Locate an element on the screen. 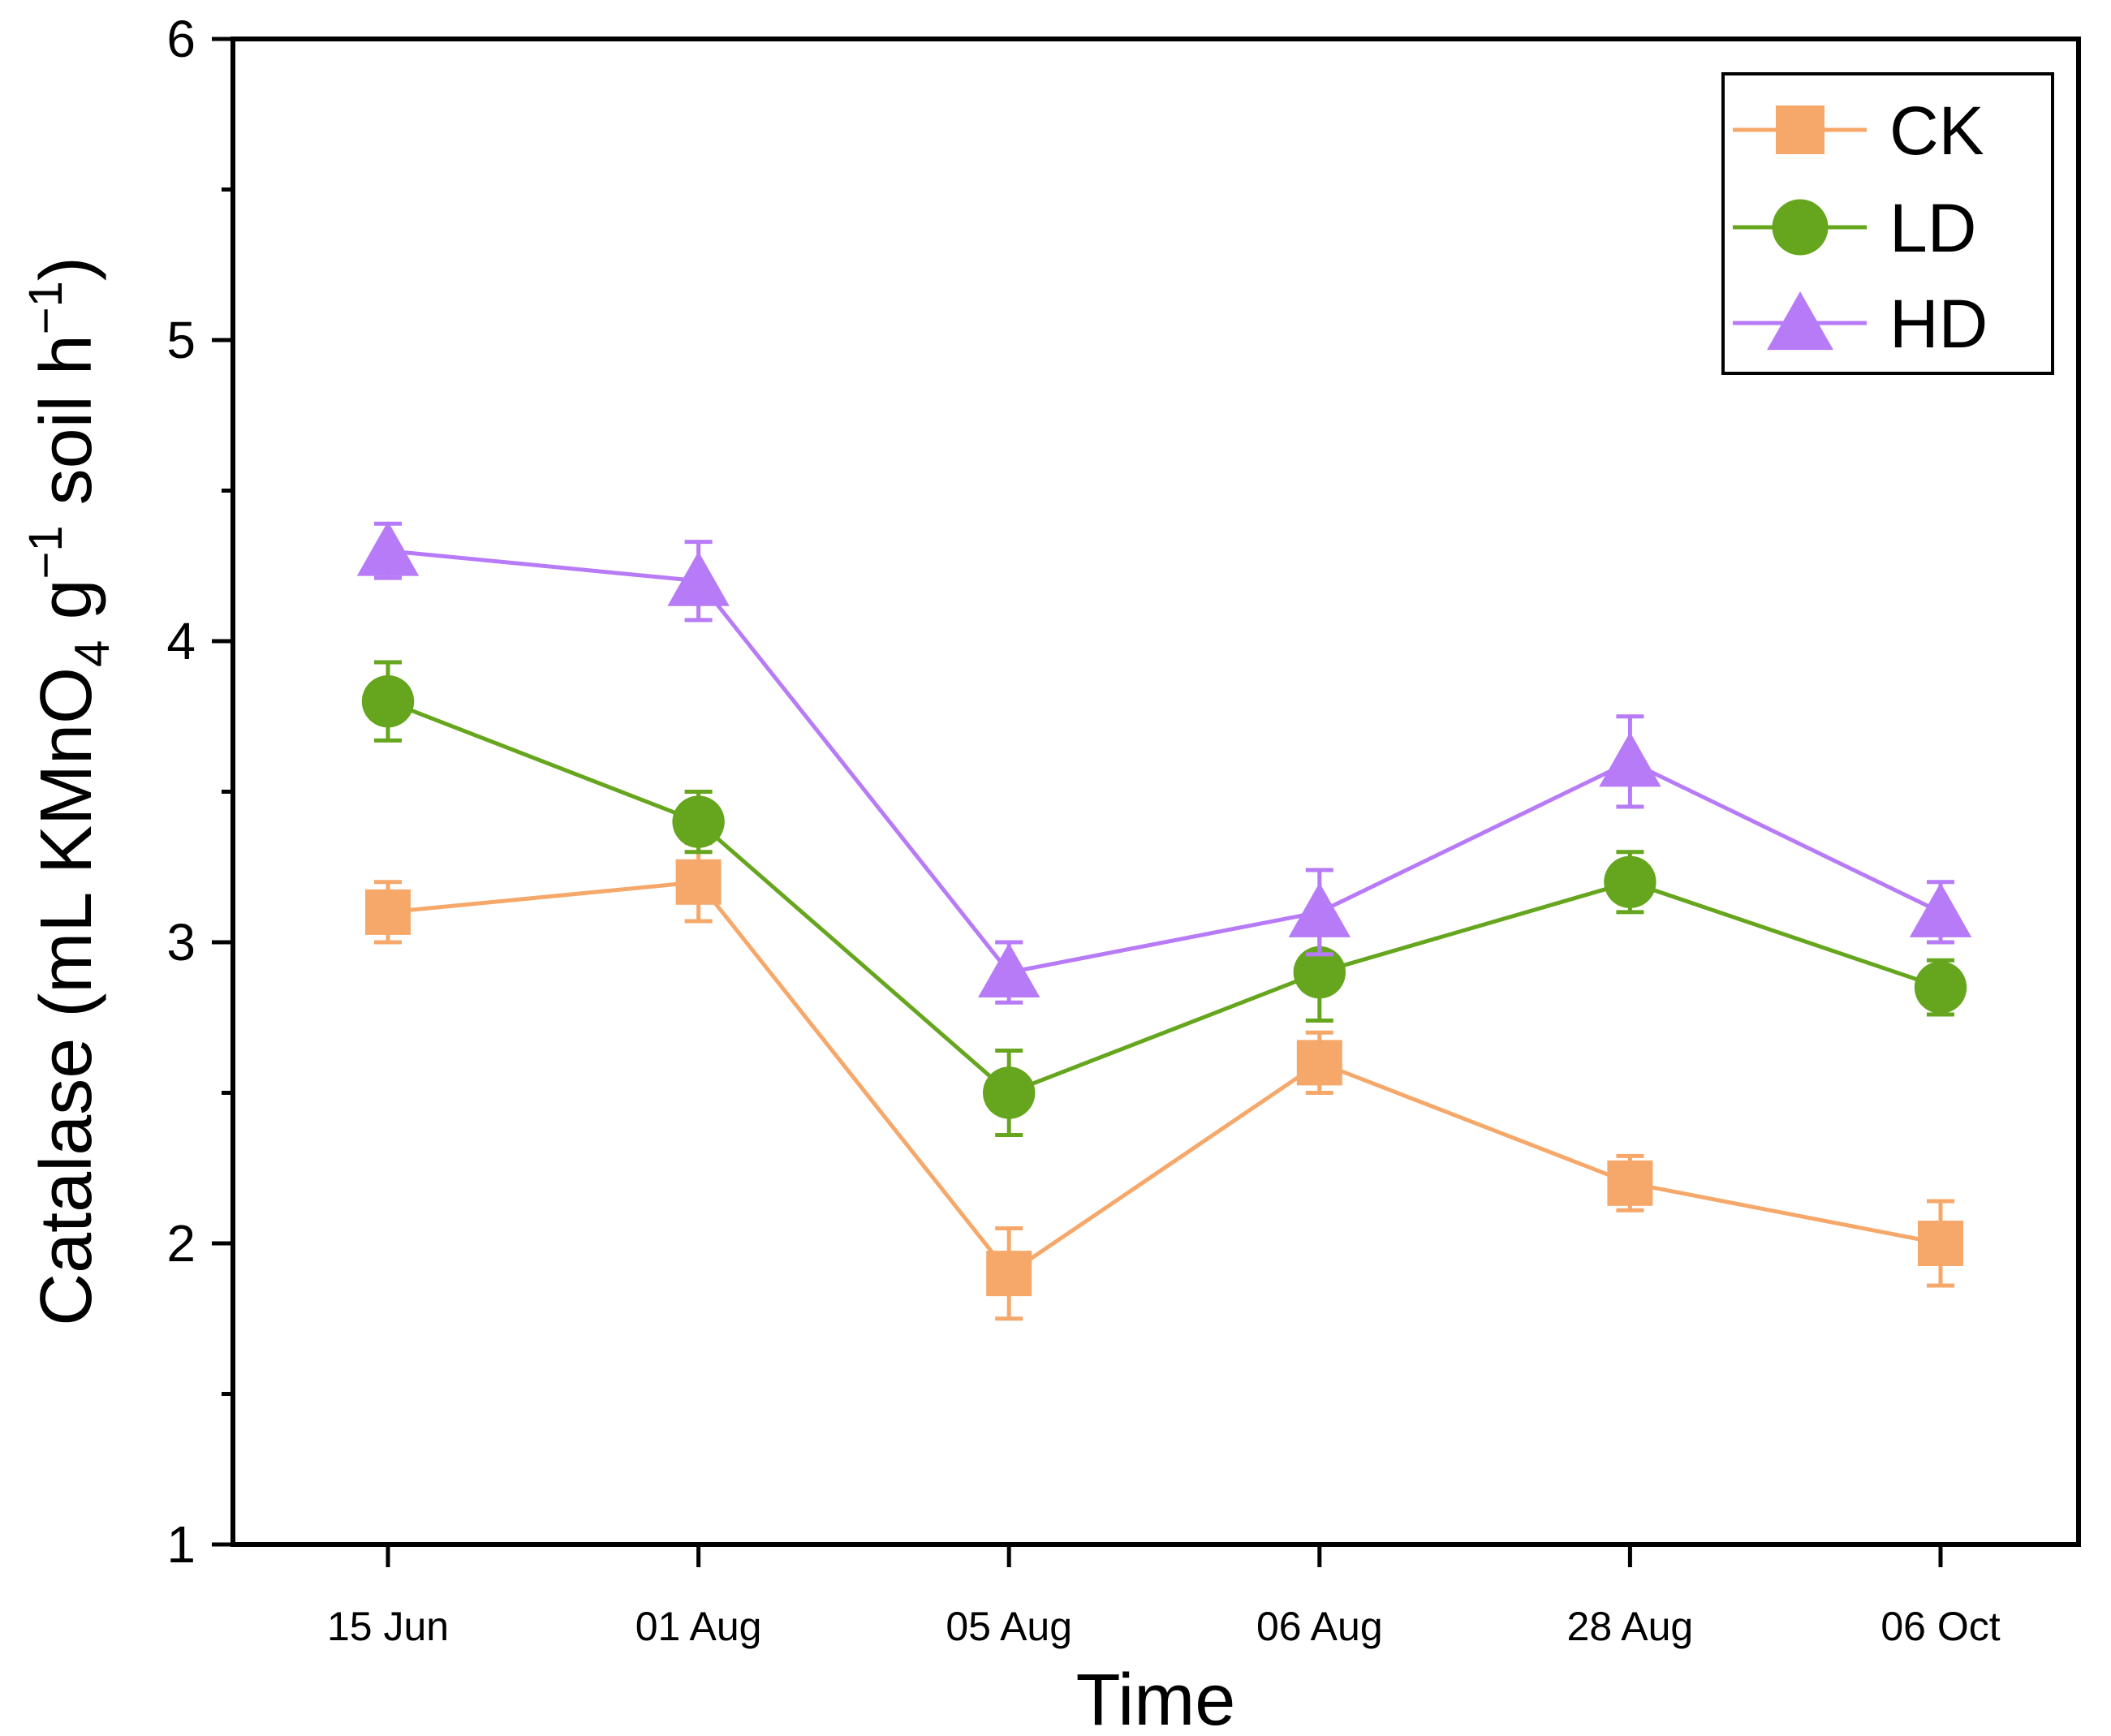  legend: CK LD HD is located at coordinates (1888, 224).